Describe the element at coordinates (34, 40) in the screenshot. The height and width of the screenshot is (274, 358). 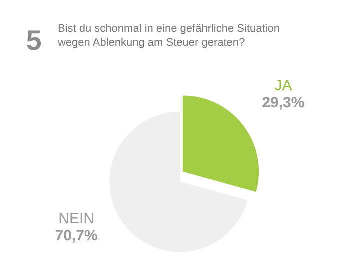
I see `text: 5` at that location.